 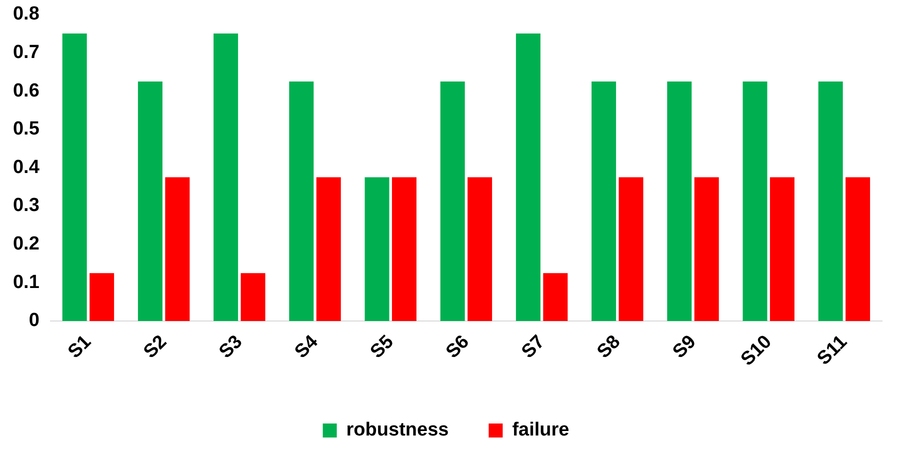 What do you see at coordinates (684, 347) in the screenshot?
I see `x-tick-label: S9` at bounding box center [684, 347].